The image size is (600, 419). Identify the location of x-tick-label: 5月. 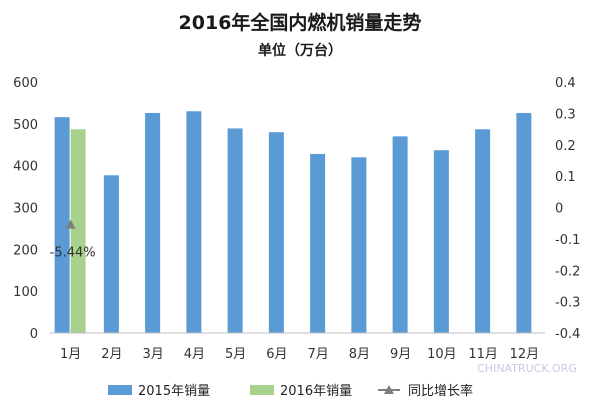
(235, 354).